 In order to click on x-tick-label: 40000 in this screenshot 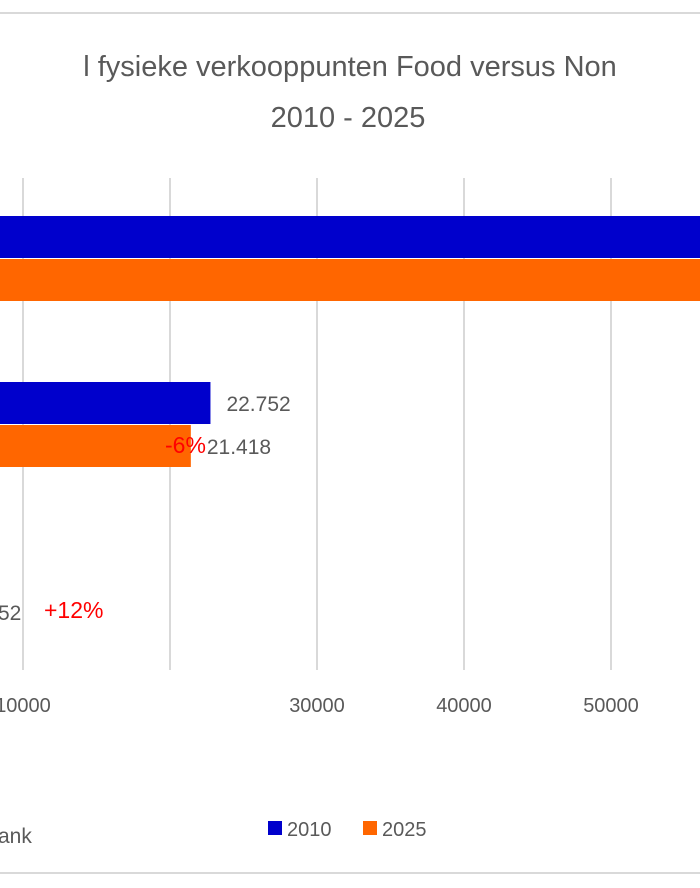, I will do `click(464, 706)`.